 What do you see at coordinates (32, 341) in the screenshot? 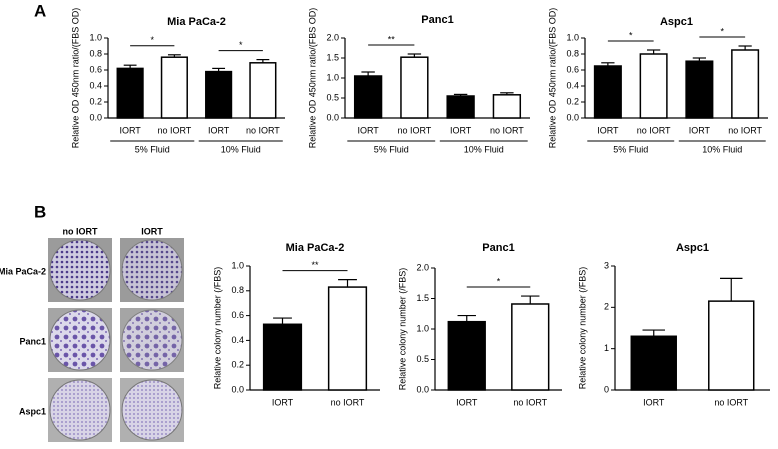
I see `row-label: Panc1` at bounding box center [32, 341].